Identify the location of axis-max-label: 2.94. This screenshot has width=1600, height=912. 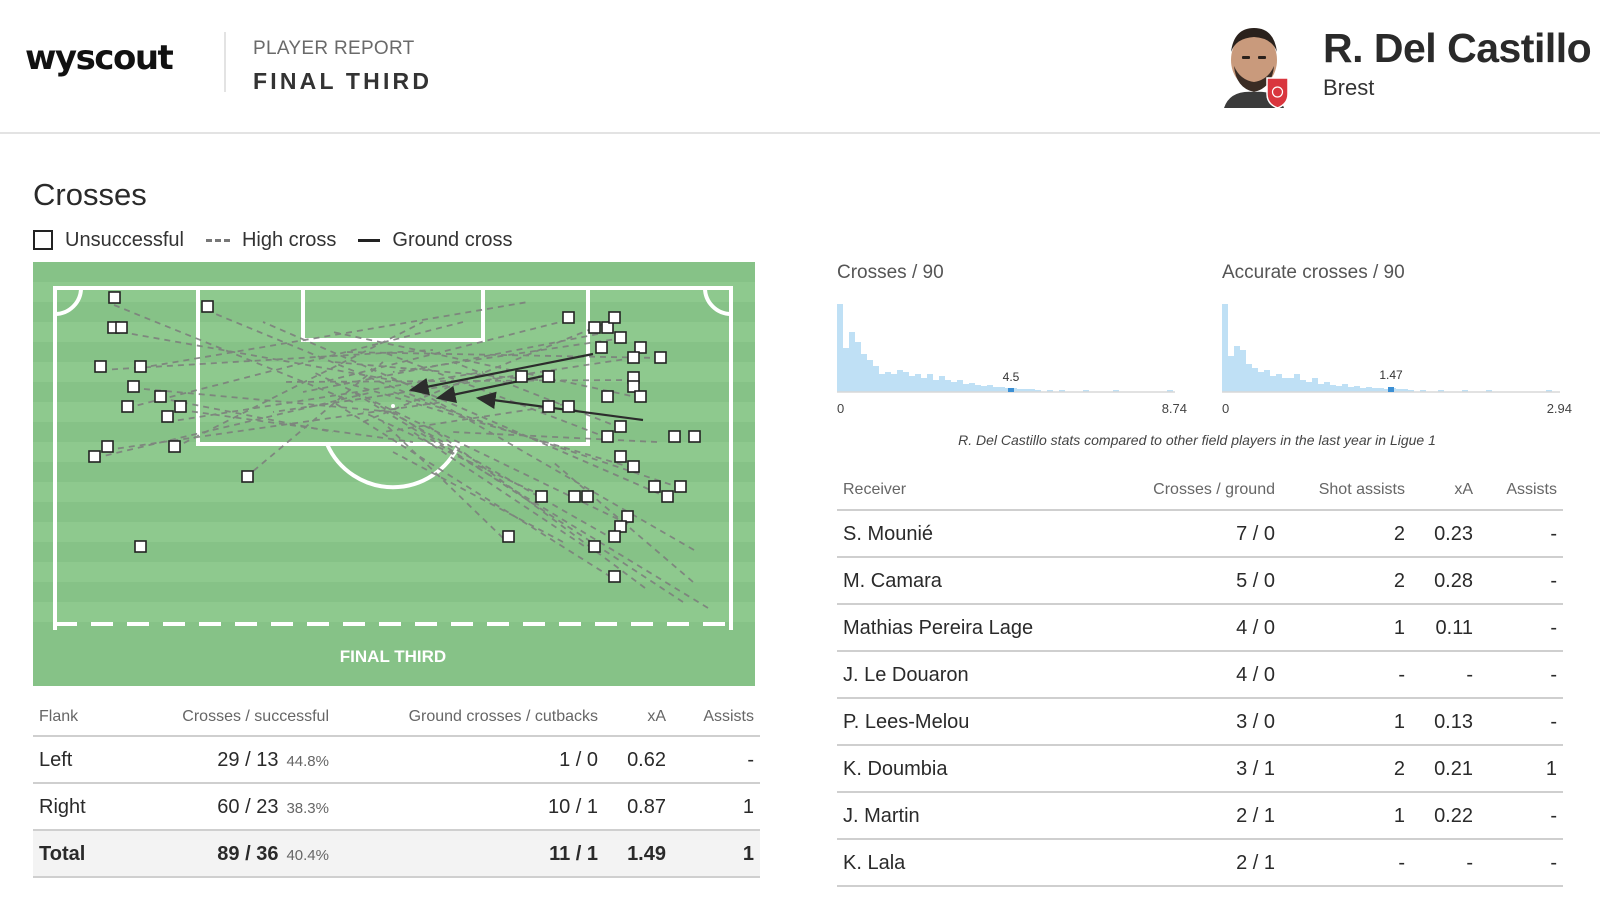
(1559, 408).